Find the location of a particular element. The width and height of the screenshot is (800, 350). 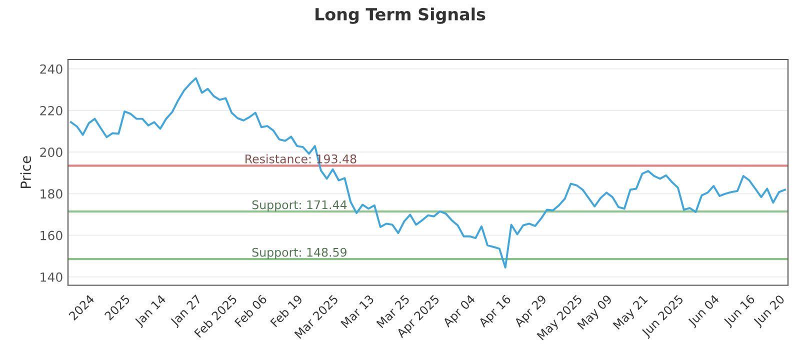

y-tick-label: 180 is located at coordinates (51, 194).